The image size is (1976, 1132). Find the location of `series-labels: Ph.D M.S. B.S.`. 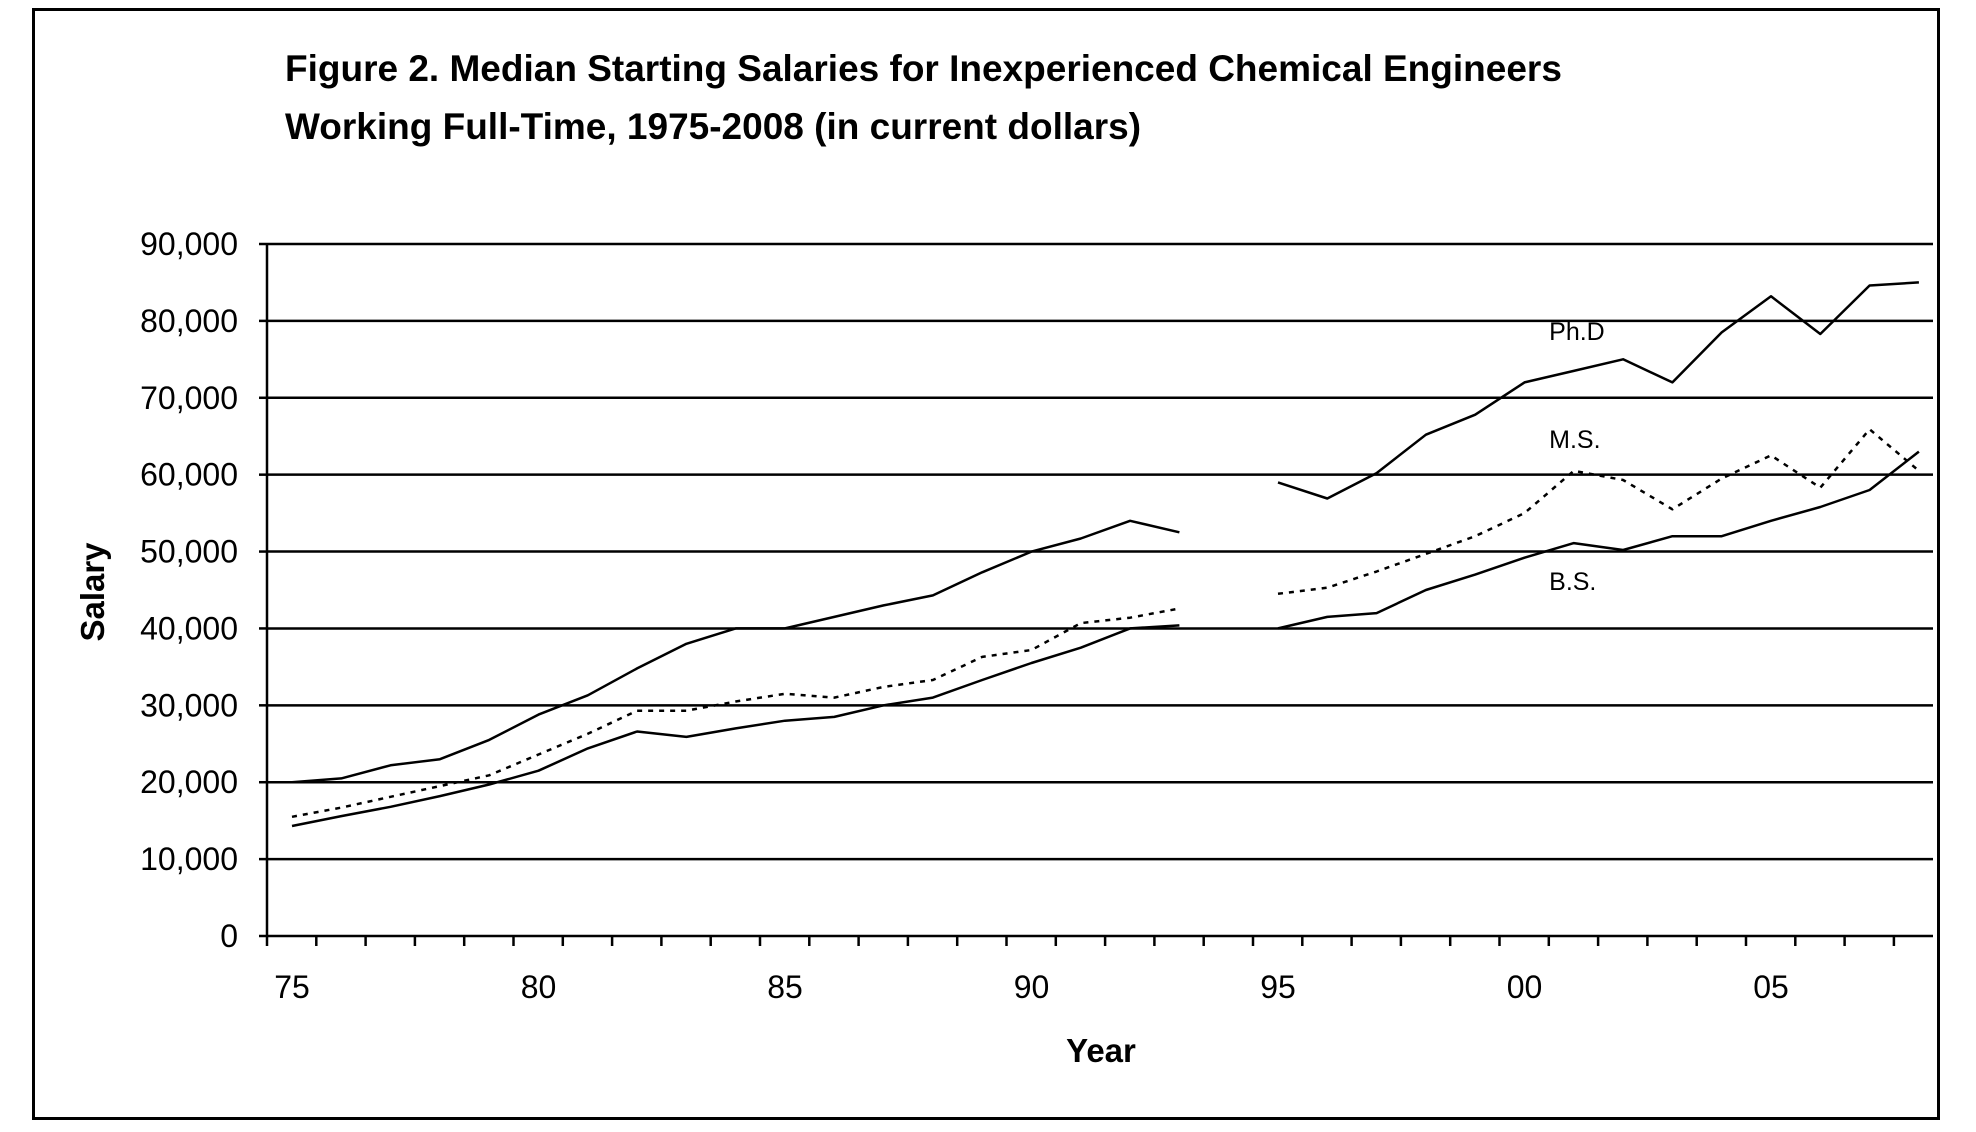

series-labels: Ph.D M.S. B.S. is located at coordinates (1577, 457).